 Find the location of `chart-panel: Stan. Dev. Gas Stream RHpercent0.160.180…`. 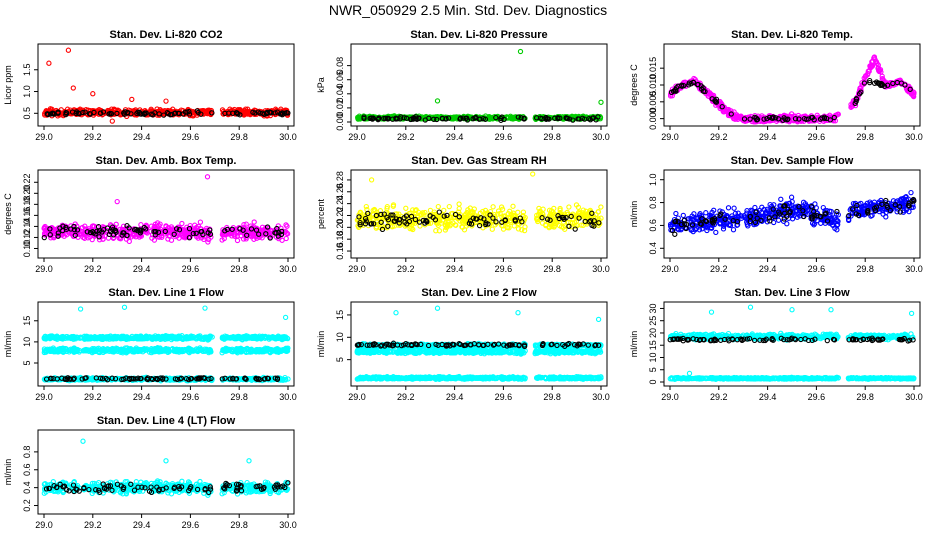

chart-panel: Stan. Dev. Gas Stream RHpercent0.160.180… is located at coordinates (463, 214).